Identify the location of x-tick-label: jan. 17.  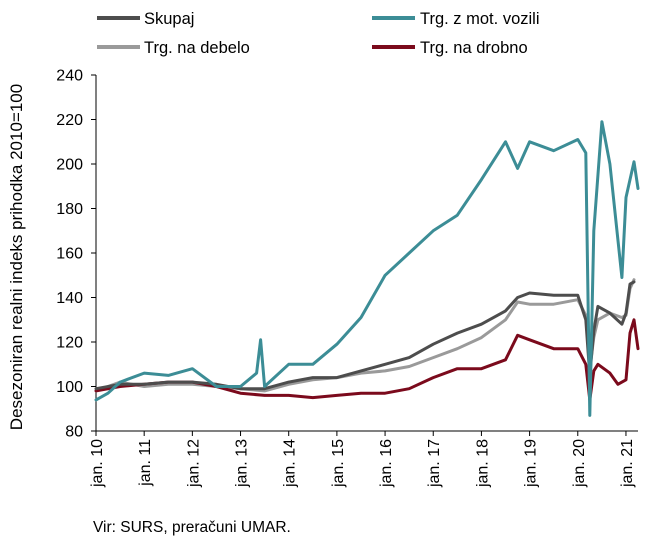
(434, 463).